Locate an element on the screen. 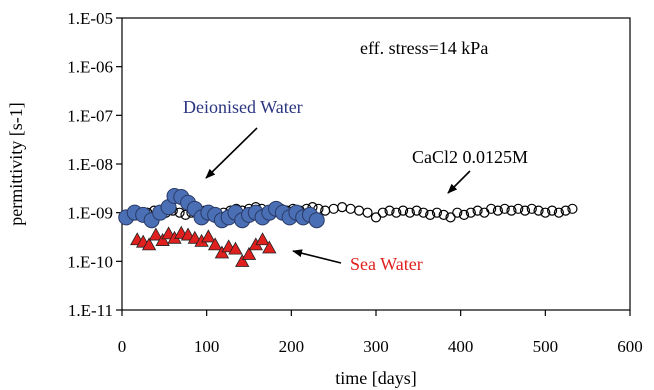 Image resolution: width=654 pixels, height=390 pixels. x-tick-label: 400 is located at coordinates (461, 346).